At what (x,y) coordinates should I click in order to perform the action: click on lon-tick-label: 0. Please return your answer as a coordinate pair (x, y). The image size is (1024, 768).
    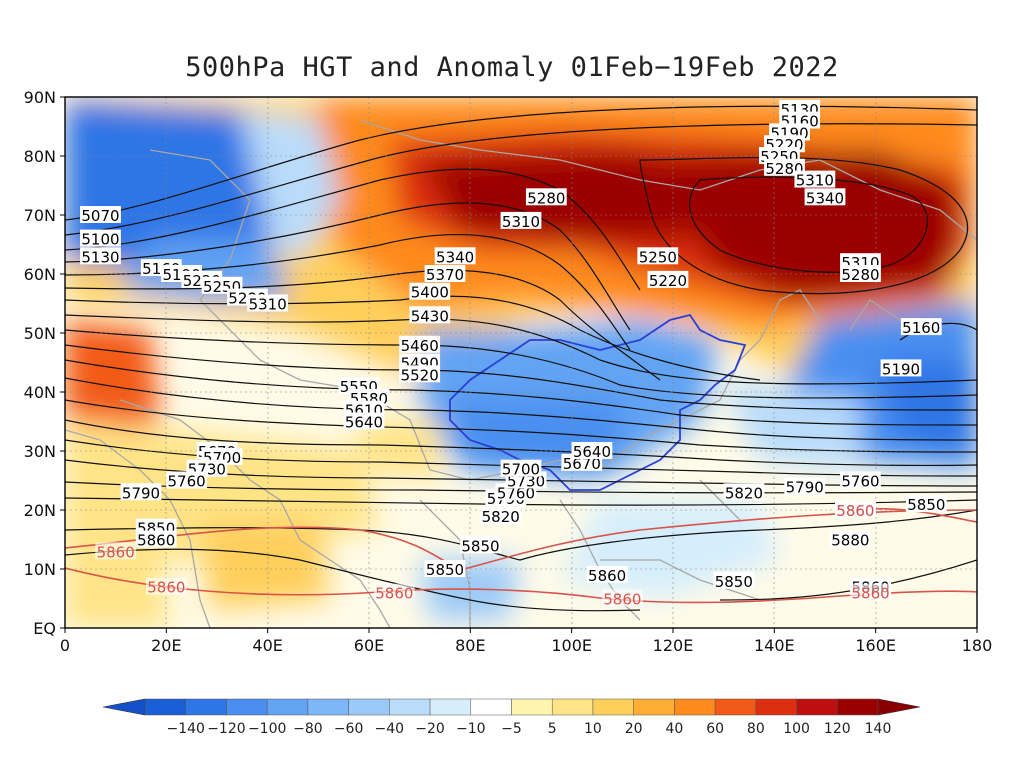
    Looking at the image, I should click on (65, 645).